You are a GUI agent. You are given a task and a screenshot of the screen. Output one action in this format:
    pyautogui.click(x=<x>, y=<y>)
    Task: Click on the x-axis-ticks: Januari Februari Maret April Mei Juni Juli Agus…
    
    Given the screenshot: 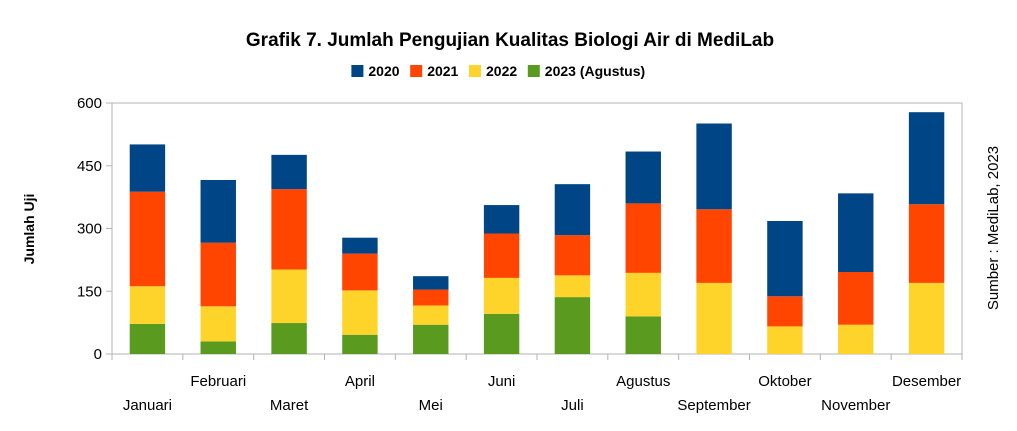 What is the action you would take?
    pyautogui.click(x=537, y=384)
    